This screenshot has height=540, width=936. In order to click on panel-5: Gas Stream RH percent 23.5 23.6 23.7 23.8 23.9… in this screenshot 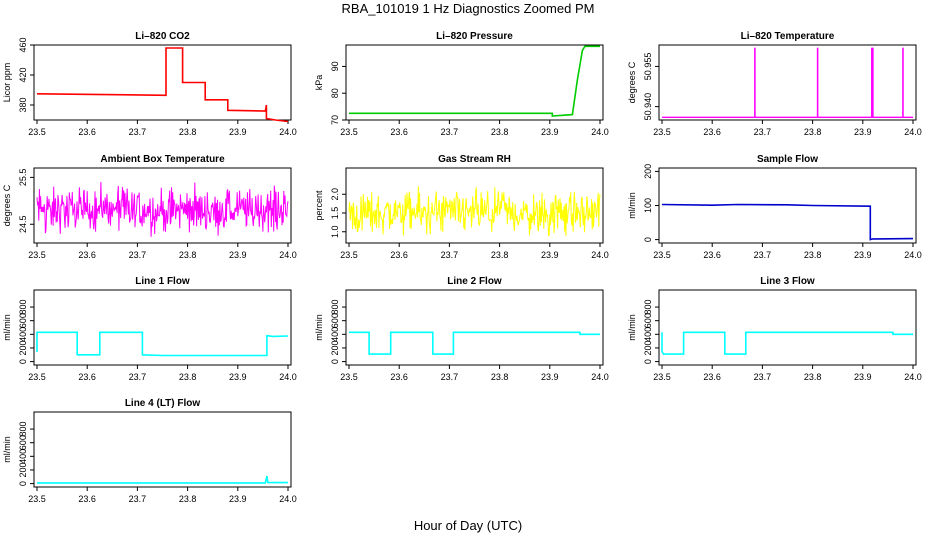, I will do `click(461, 207)`.